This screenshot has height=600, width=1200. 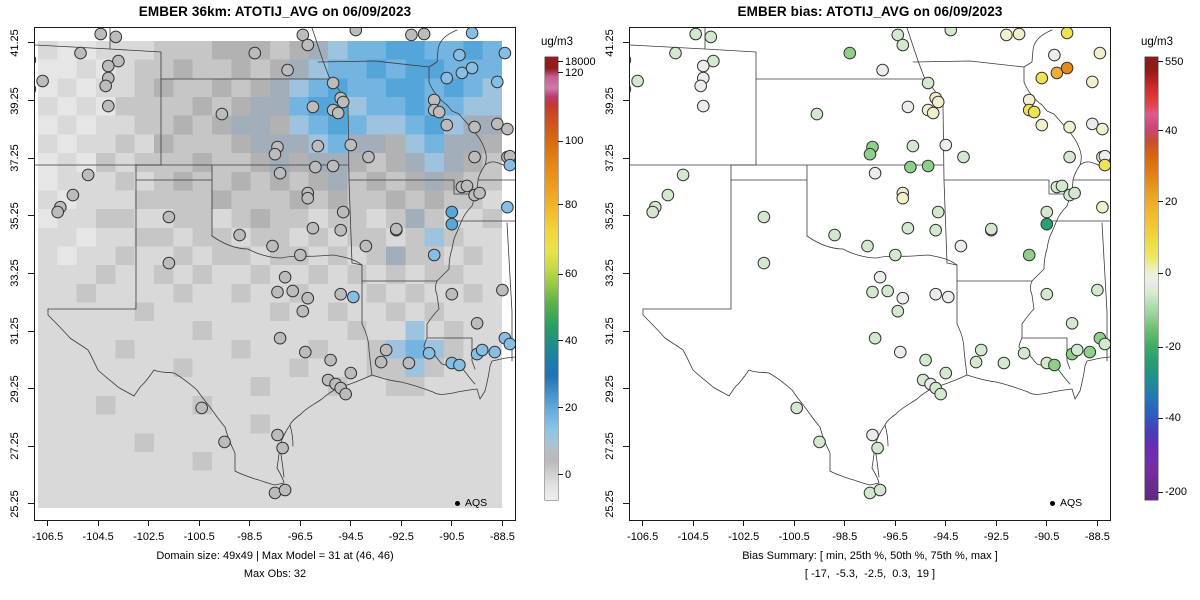 What do you see at coordinates (574, 141) in the screenshot?
I see `colorbar-tick-label: 100` at bounding box center [574, 141].